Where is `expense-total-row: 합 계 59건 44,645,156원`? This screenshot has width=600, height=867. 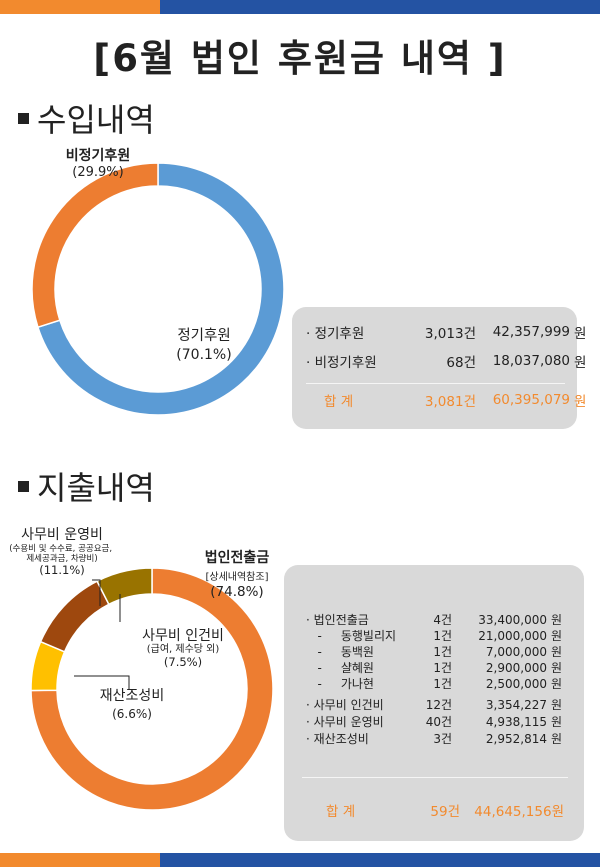 expense-total-row: 합 계 59건 44,645,156원 is located at coordinates (445, 811).